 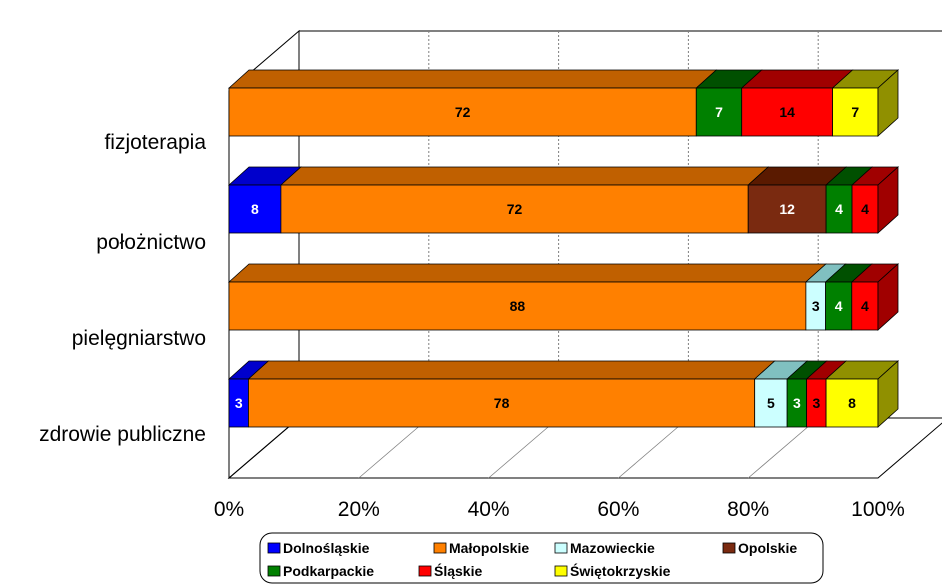 I want to click on bar-1-dolnośląskie, so click(x=255, y=209).